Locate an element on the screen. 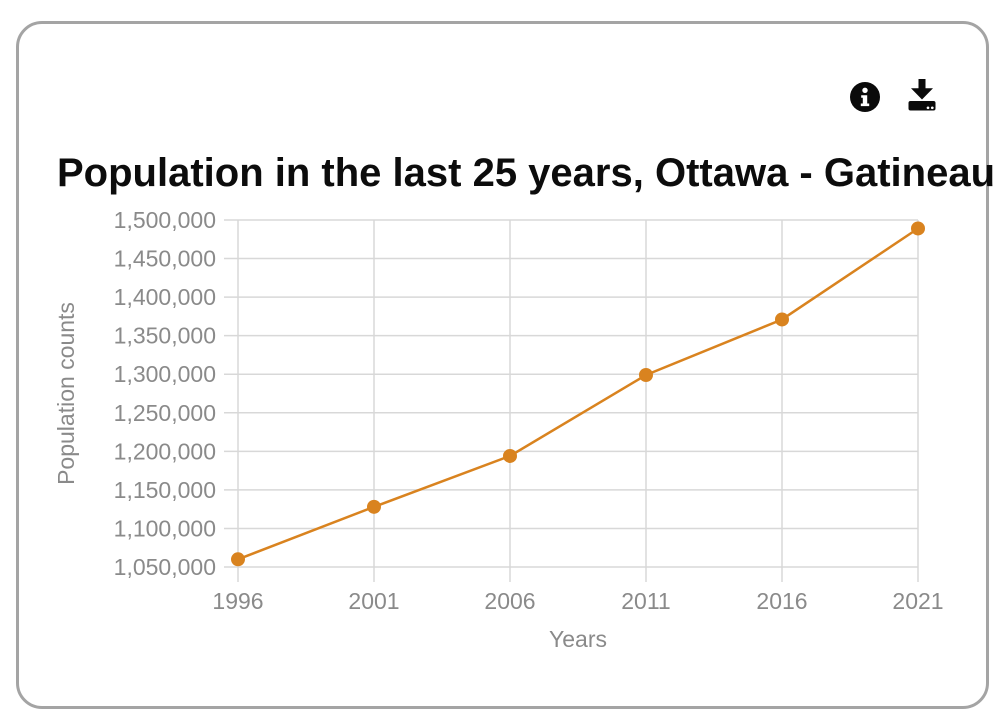  y-tick-label: 1,100,000 is located at coordinates (165, 528).